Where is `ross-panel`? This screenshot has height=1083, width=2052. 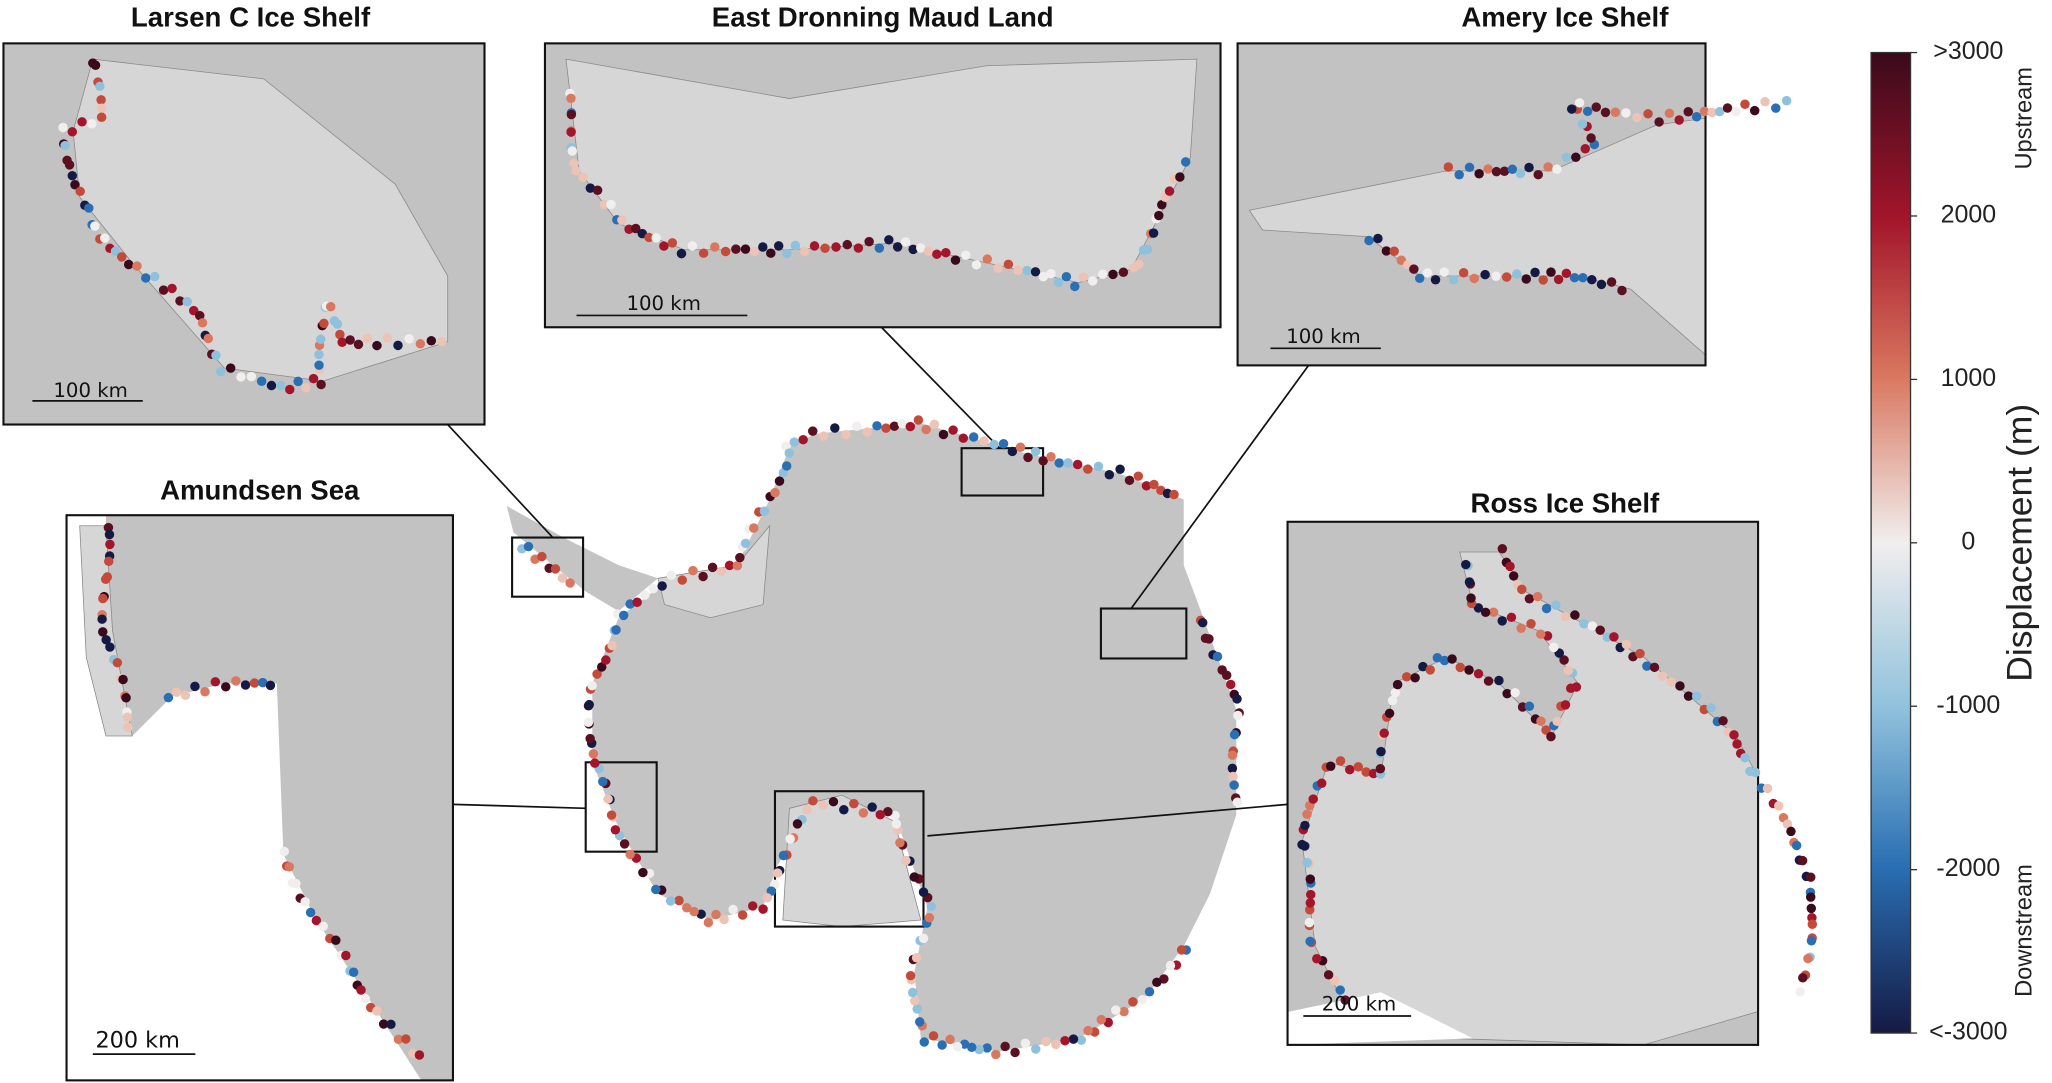
ross-panel is located at coordinates (1523, 783).